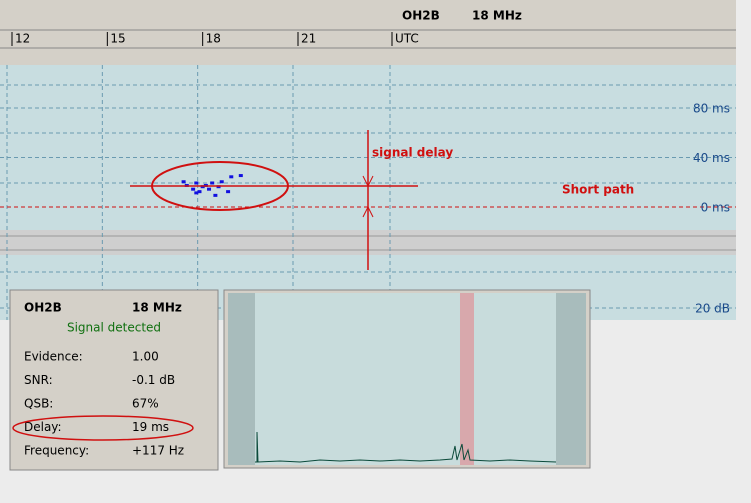 The height and width of the screenshot is (503, 751). I want to click on y-tick-label: 0 ms, so click(715, 208).